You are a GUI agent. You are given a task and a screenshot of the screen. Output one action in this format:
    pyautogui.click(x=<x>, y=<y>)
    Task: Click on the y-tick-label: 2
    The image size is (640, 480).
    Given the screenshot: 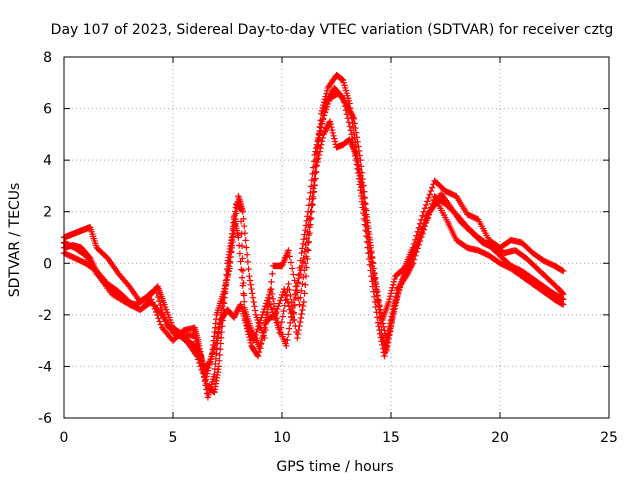 What is the action you would take?
    pyautogui.click(x=47, y=213)
    